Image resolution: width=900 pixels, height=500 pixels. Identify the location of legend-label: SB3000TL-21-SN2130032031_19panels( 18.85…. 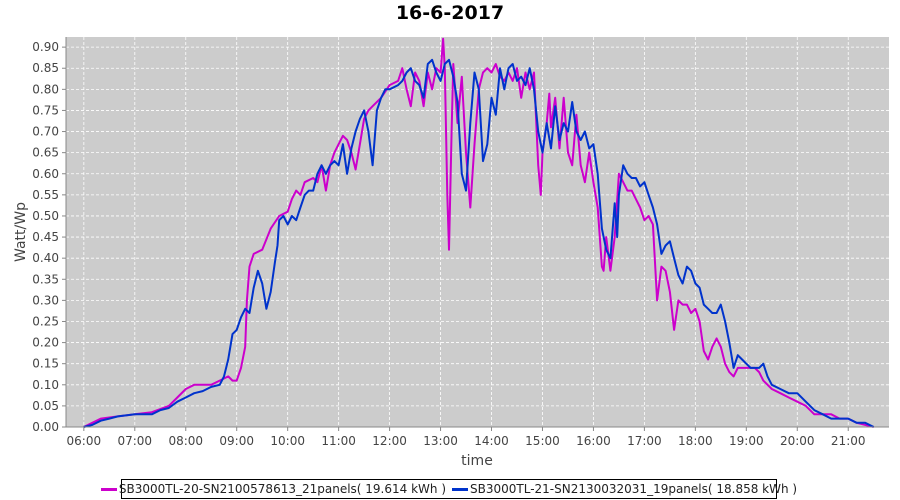
(634, 489).